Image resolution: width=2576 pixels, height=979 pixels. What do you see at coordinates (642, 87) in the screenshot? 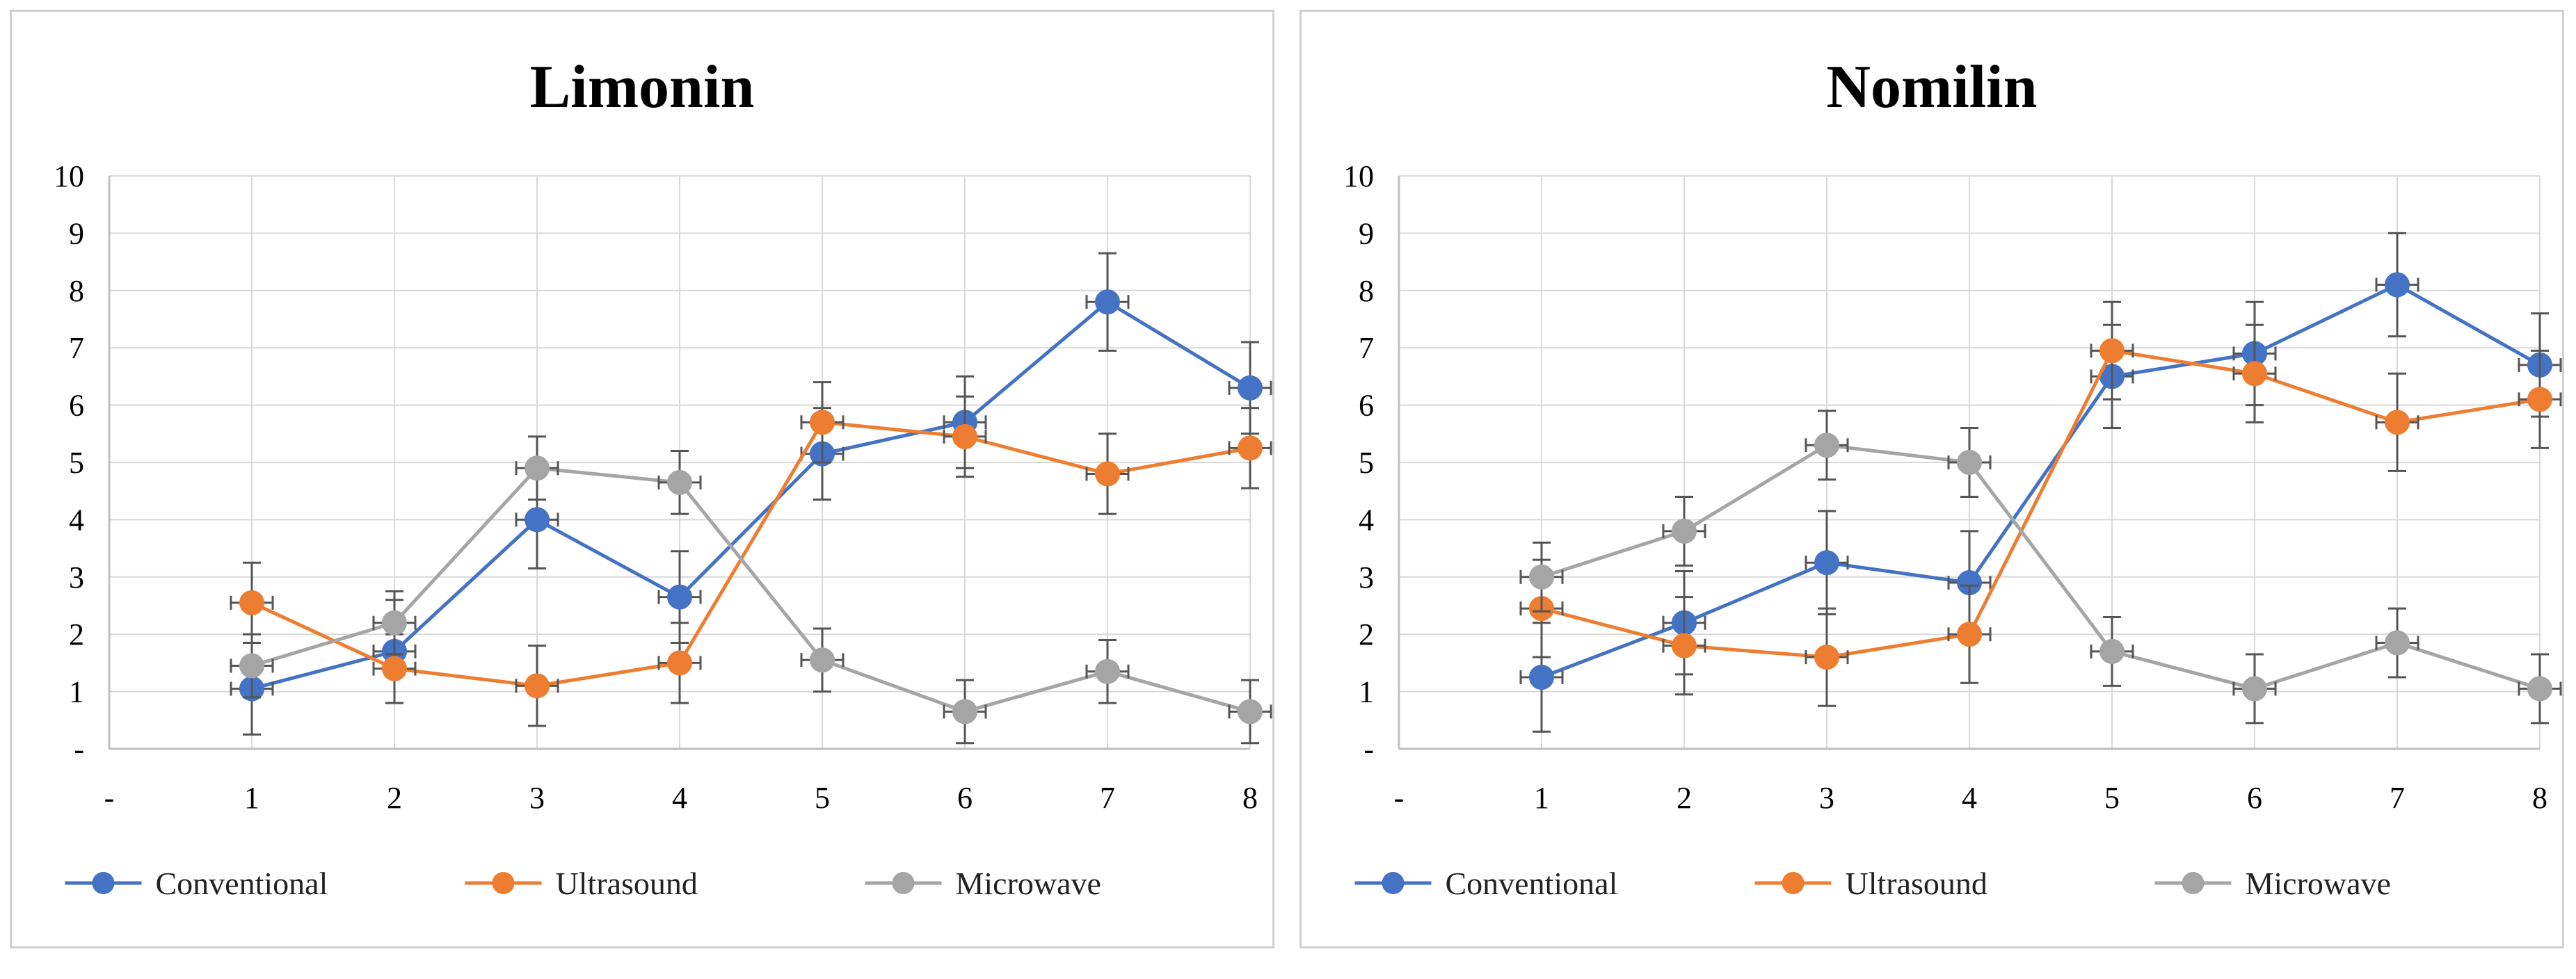
I see `chart-title: Limonin` at bounding box center [642, 87].